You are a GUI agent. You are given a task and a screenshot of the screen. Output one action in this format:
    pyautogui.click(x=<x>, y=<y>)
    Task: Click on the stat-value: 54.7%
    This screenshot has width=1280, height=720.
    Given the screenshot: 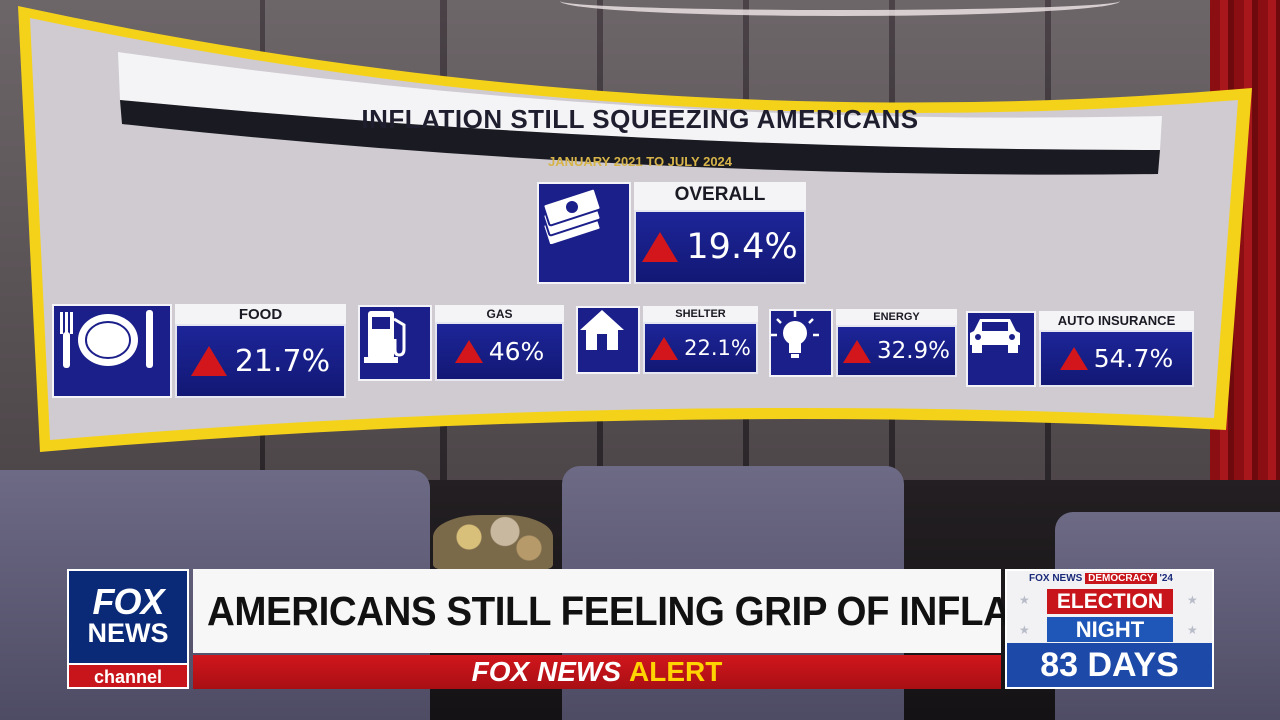 What is the action you would take?
    pyautogui.click(x=1133, y=358)
    